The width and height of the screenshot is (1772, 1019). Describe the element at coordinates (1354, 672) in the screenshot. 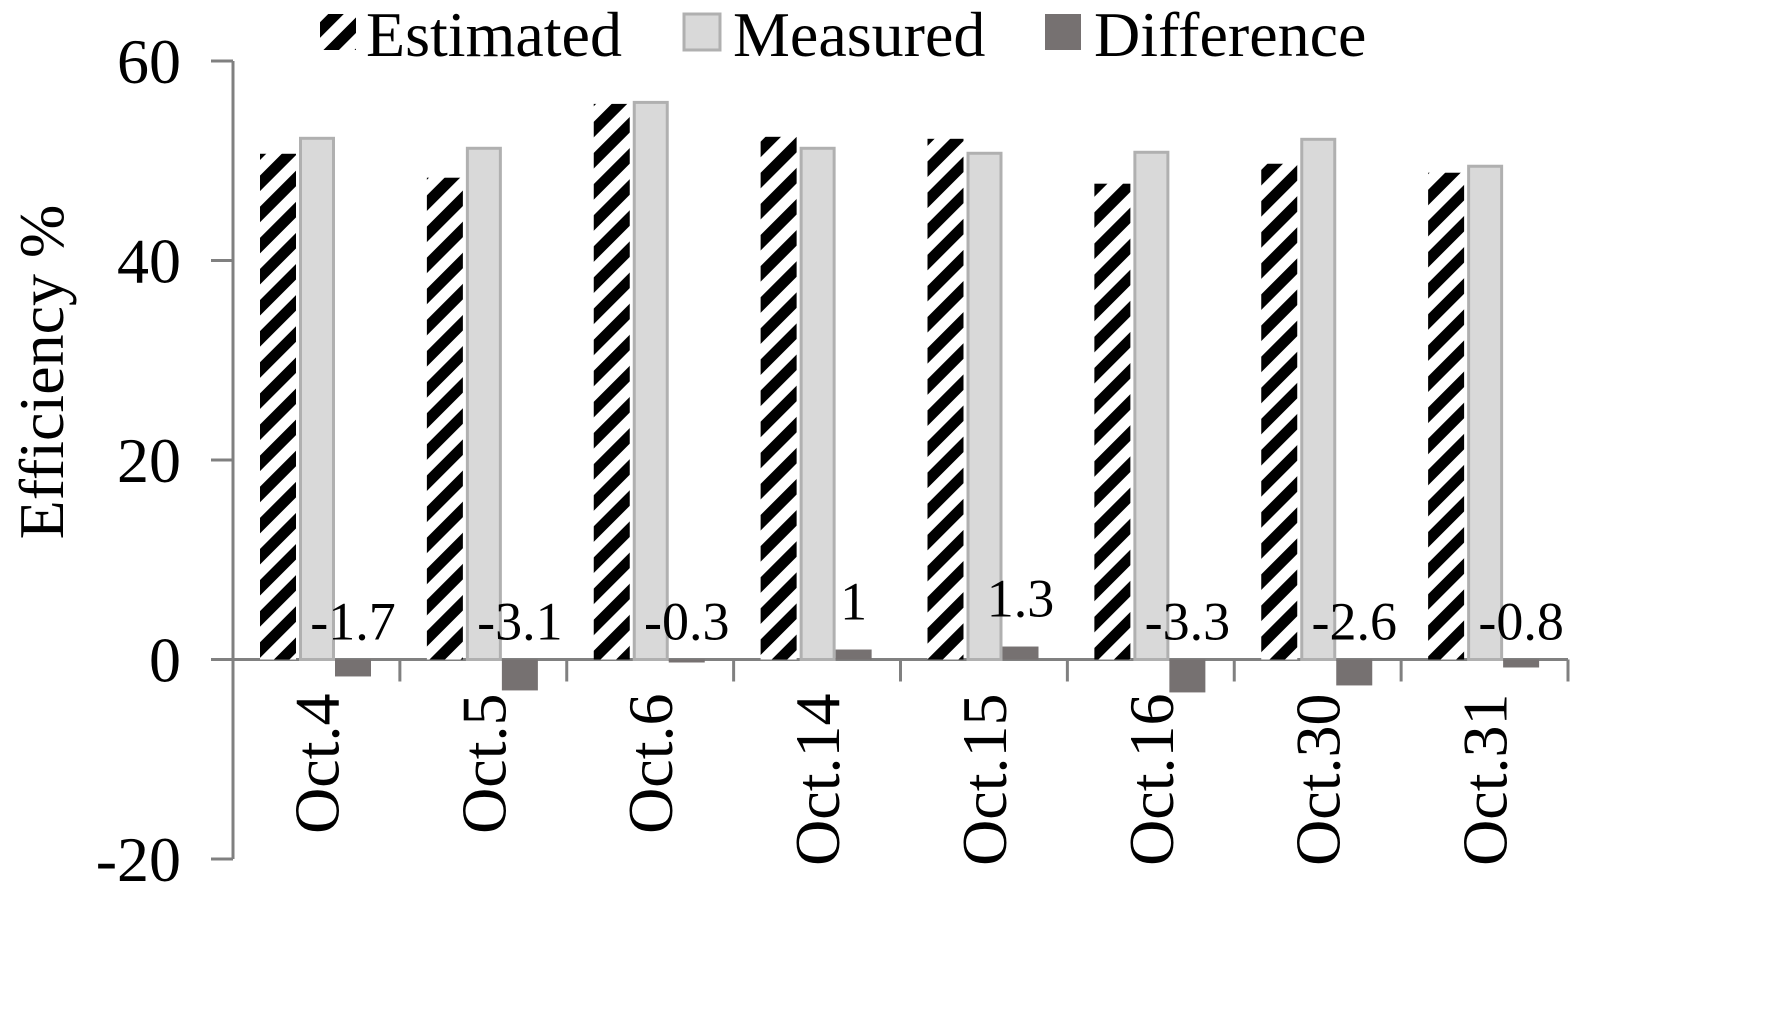

I see `bar-difference-oct30` at that location.